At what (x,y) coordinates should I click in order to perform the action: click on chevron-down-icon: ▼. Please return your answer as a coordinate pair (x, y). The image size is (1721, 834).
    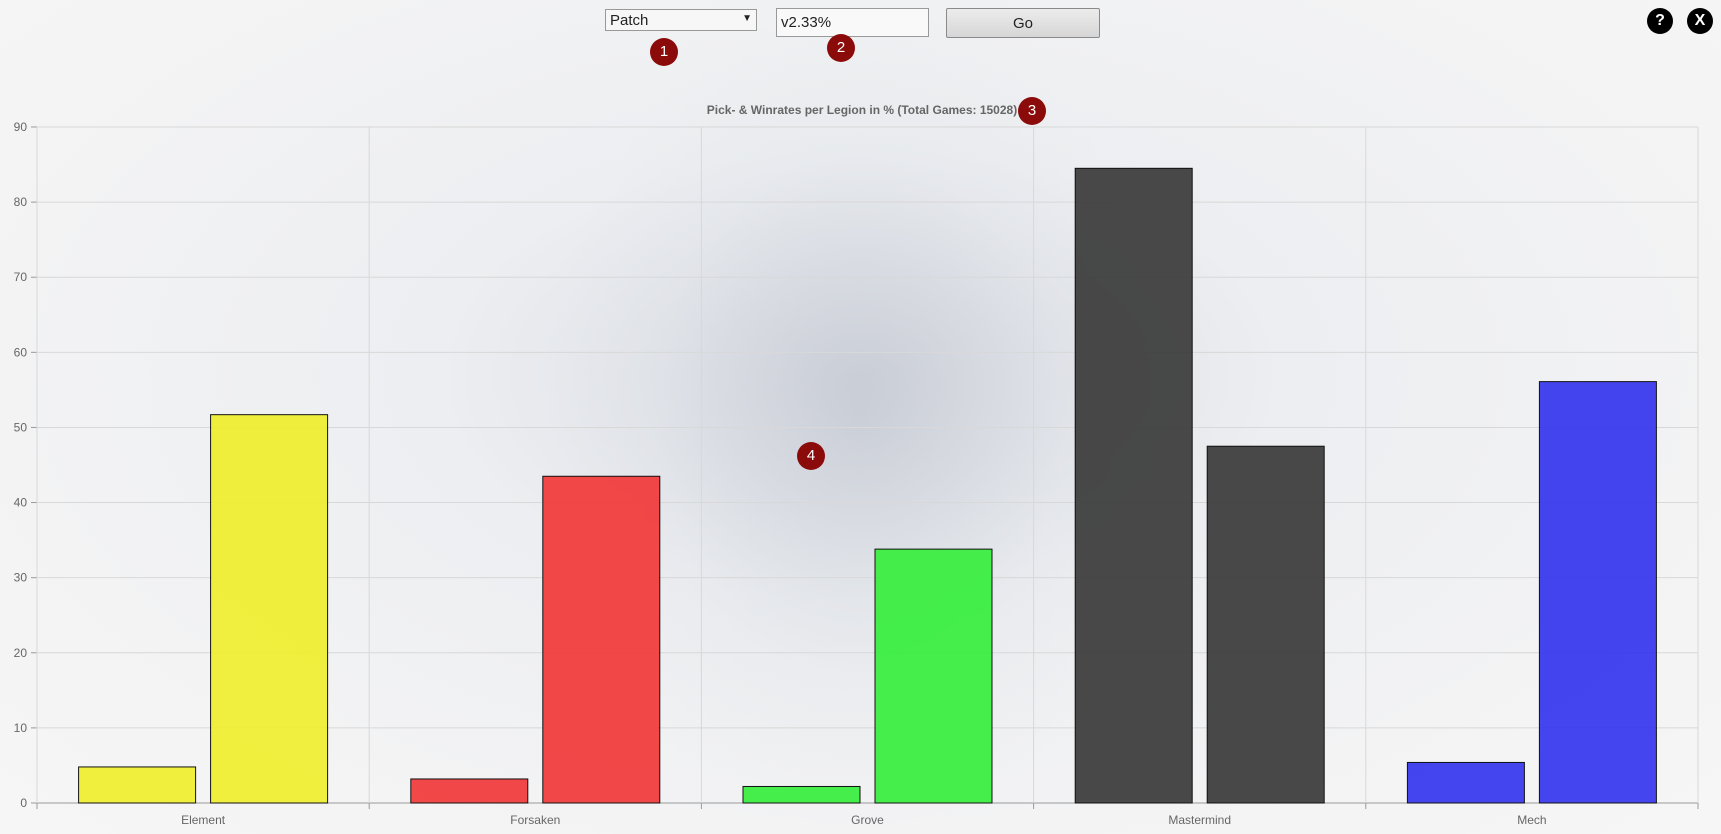
    Looking at the image, I should click on (747, 18).